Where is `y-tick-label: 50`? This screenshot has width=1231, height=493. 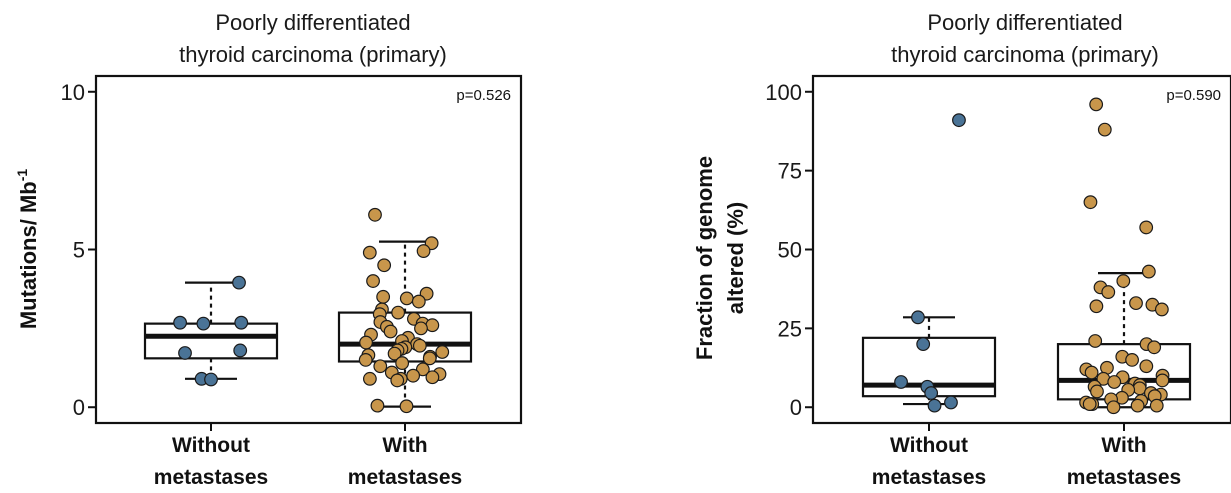 y-tick-label: 50 is located at coordinates (790, 250).